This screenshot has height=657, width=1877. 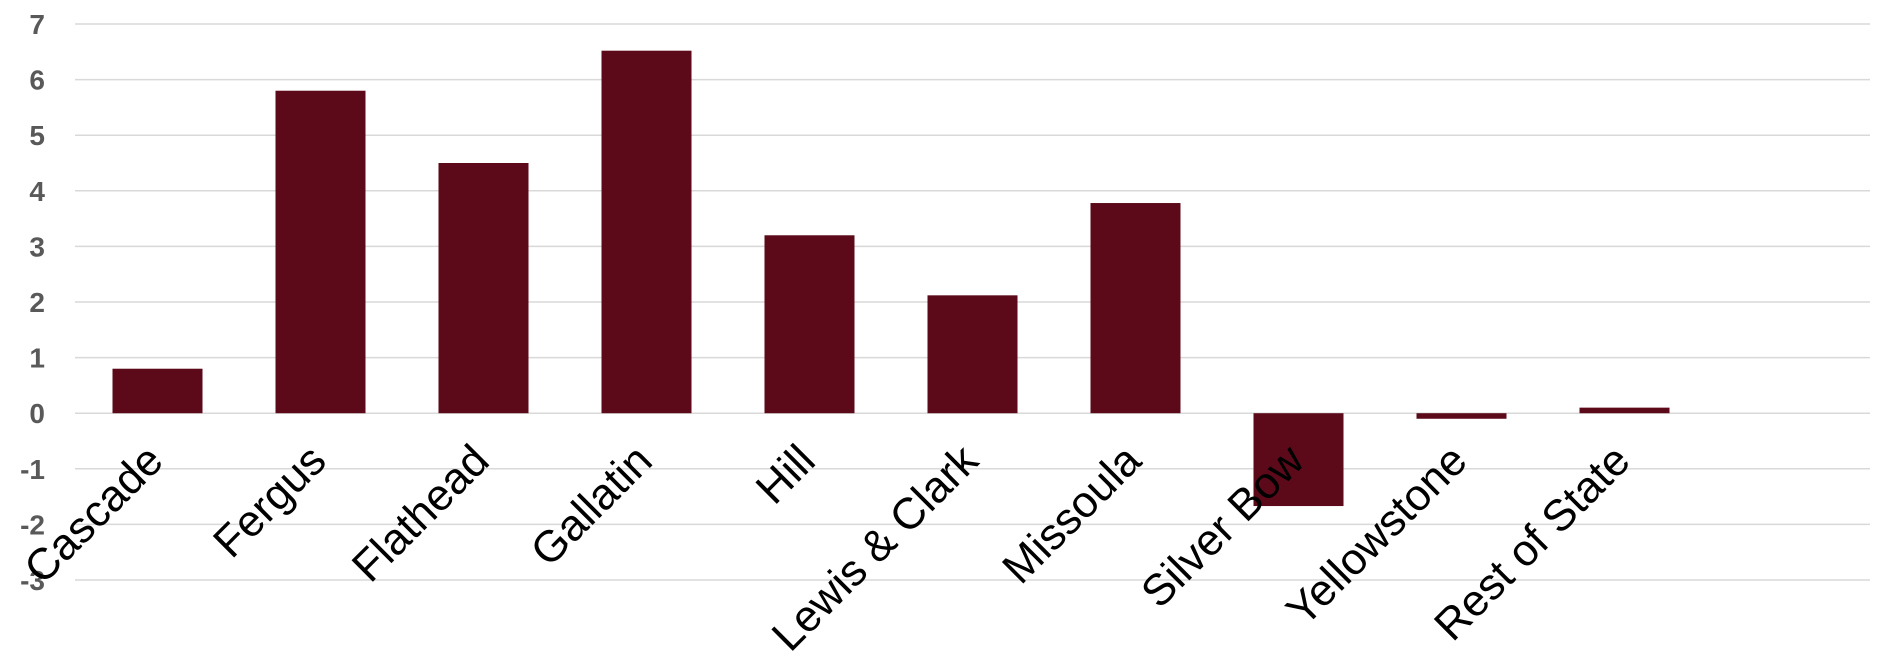 I want to click on bar-silver-bow, so click(x=1298, y=460).